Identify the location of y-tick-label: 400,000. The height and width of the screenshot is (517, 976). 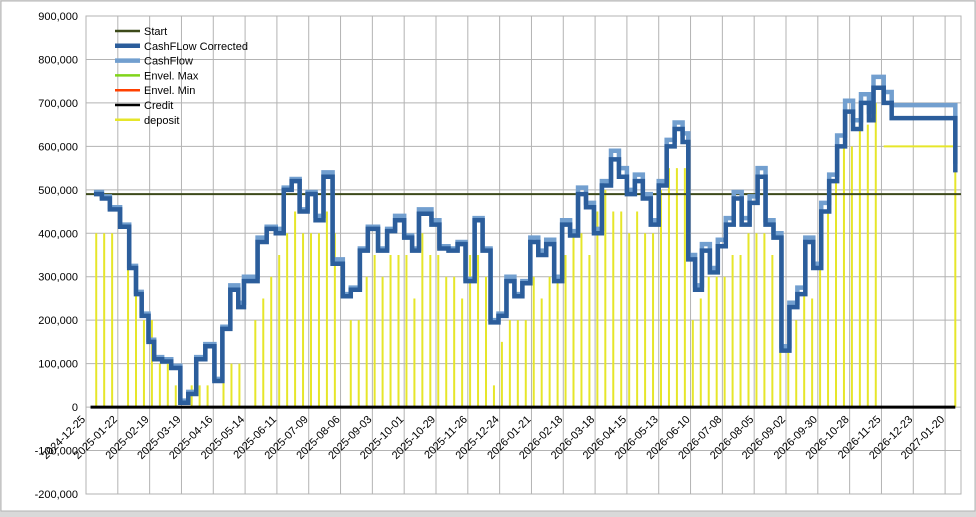
(58, 234).